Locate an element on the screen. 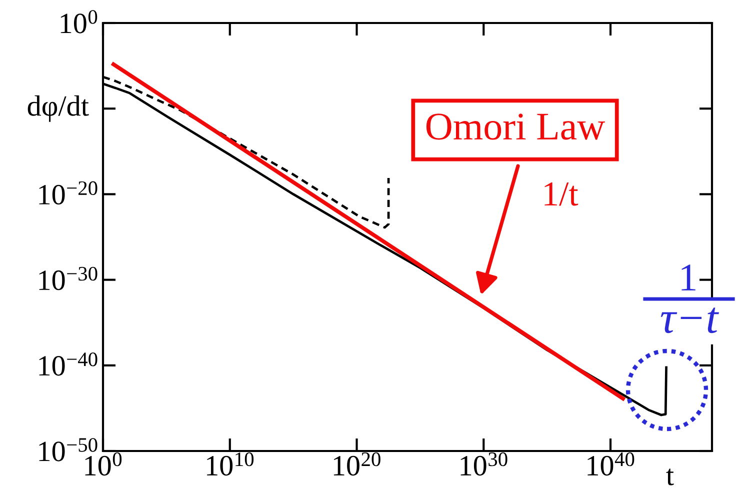  y-axis-title: dφ/dt is located at coordinates (58, 108).